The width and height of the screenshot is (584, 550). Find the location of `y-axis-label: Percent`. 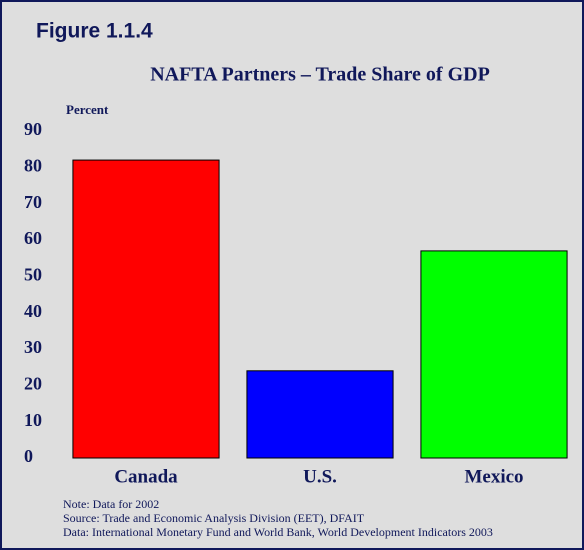

y-axis-label: Percent is located at coordinates (87, 109).